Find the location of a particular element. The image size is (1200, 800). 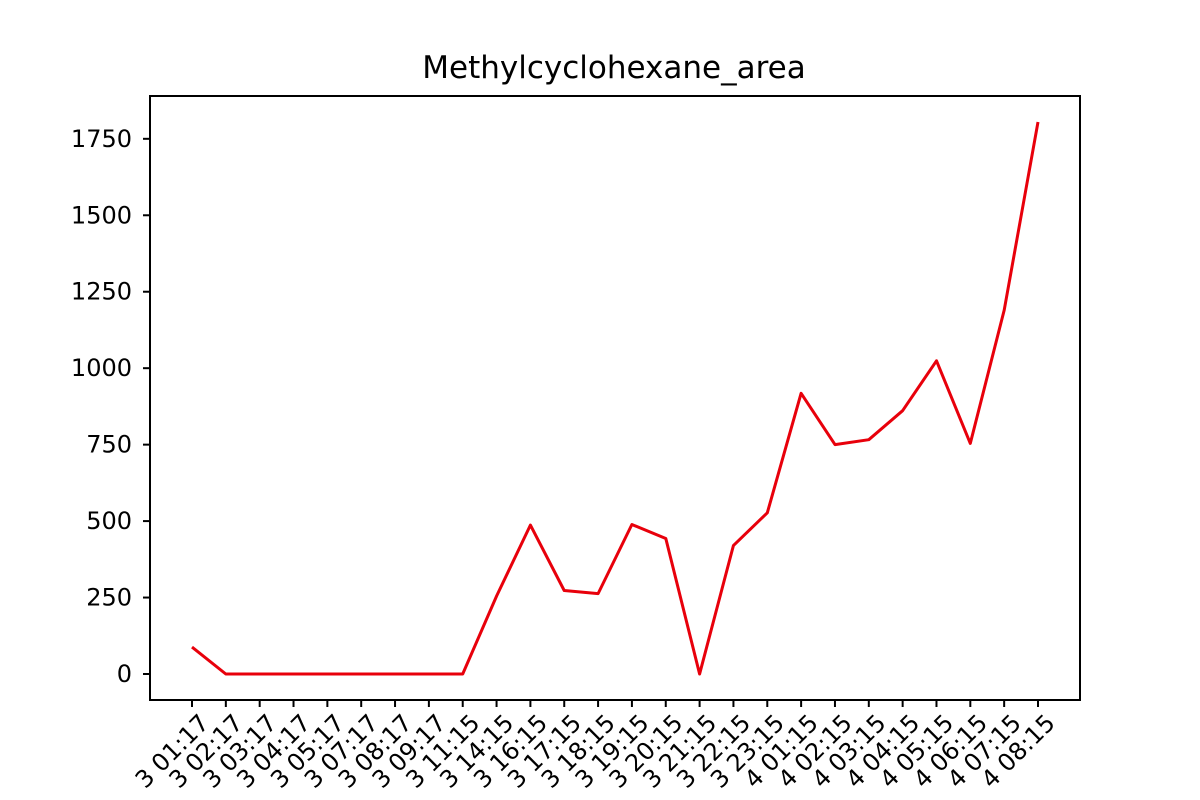

y-tick-label: 1250 is located at coordinates (101, 292).